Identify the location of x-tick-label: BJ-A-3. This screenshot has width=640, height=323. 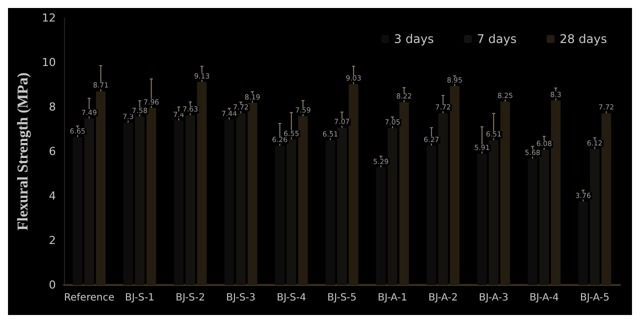
(493, 298).